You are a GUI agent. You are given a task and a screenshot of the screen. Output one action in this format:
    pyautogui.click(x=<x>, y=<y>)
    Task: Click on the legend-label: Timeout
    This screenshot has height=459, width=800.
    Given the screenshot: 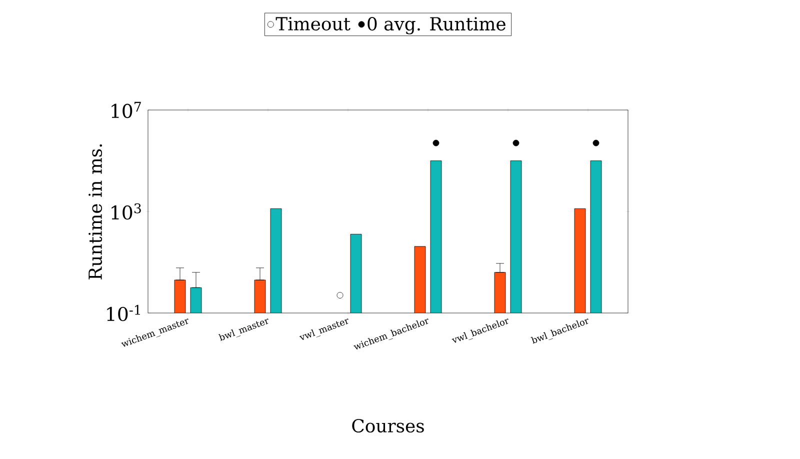 What is the action you would take?
    pyautogui.click(x=313, y=24)
    